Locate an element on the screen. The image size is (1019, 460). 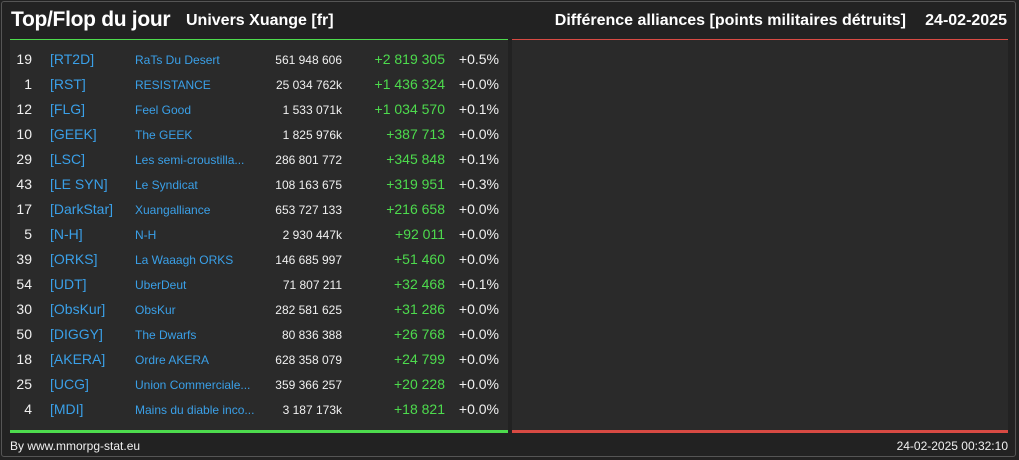
alliance-points: 282 581 625 is located at coordinates (308, 310).